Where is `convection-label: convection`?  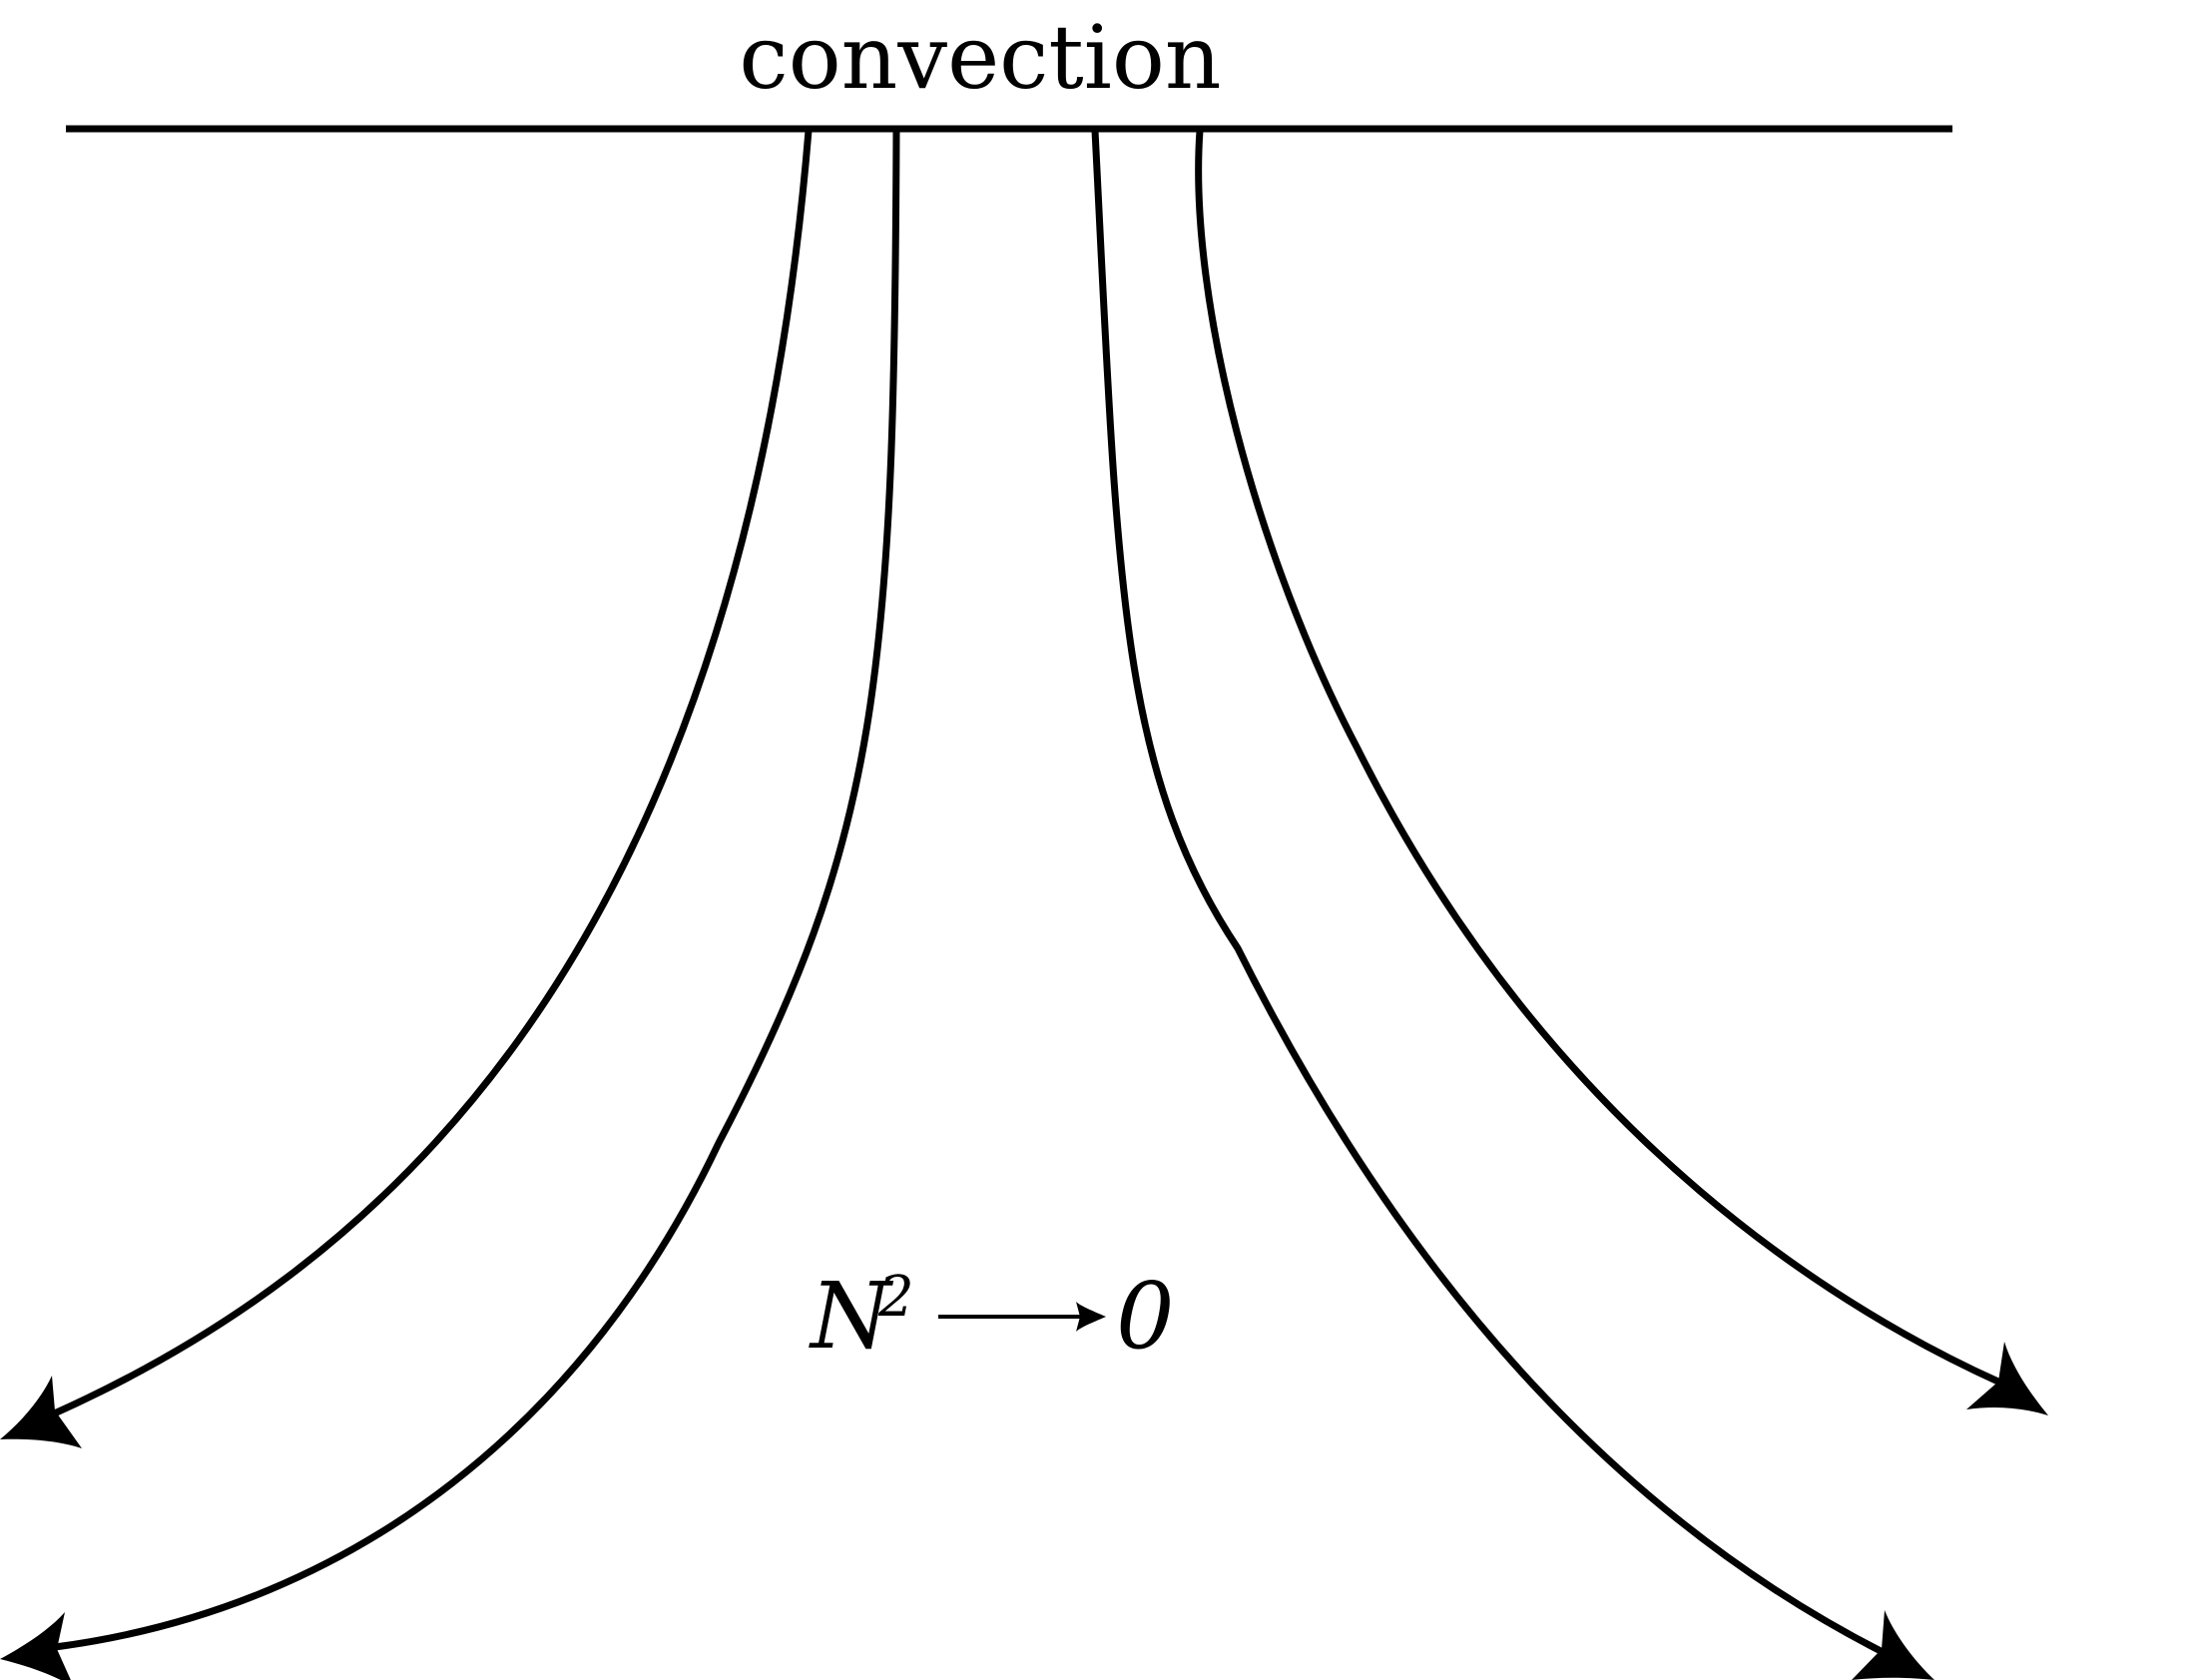
convection-label: convection is located at coordinates (980, 57).